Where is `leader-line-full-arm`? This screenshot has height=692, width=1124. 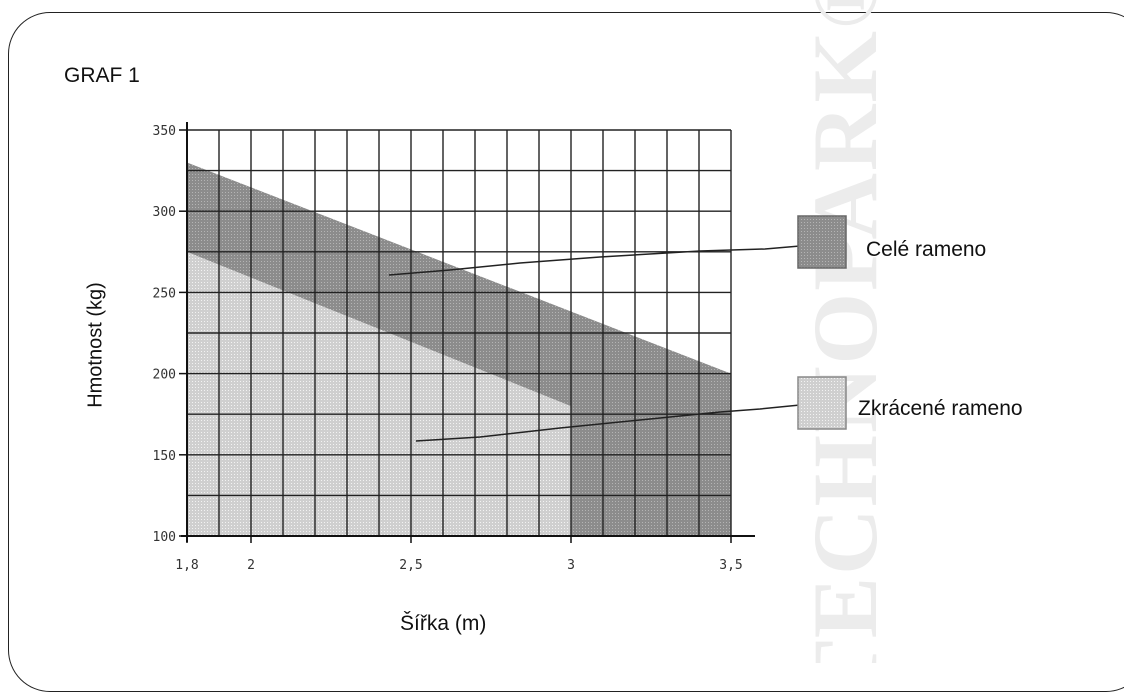 leader-line-full-arm is located at coordinates (594, 260).